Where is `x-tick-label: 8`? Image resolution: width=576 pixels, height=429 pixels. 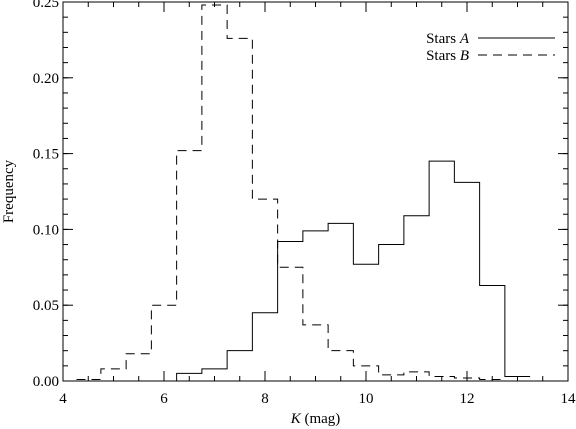
x-tick-label: 8 is located at coordinates (265, 399).